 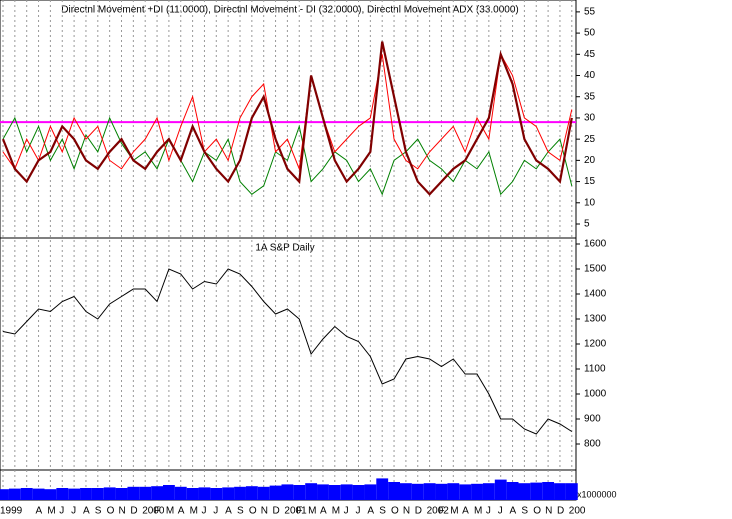 What do you see at coordinates (587, 224) in the screenshot?
I see `y-tick-label: 5` at bounding box center [587, 224].